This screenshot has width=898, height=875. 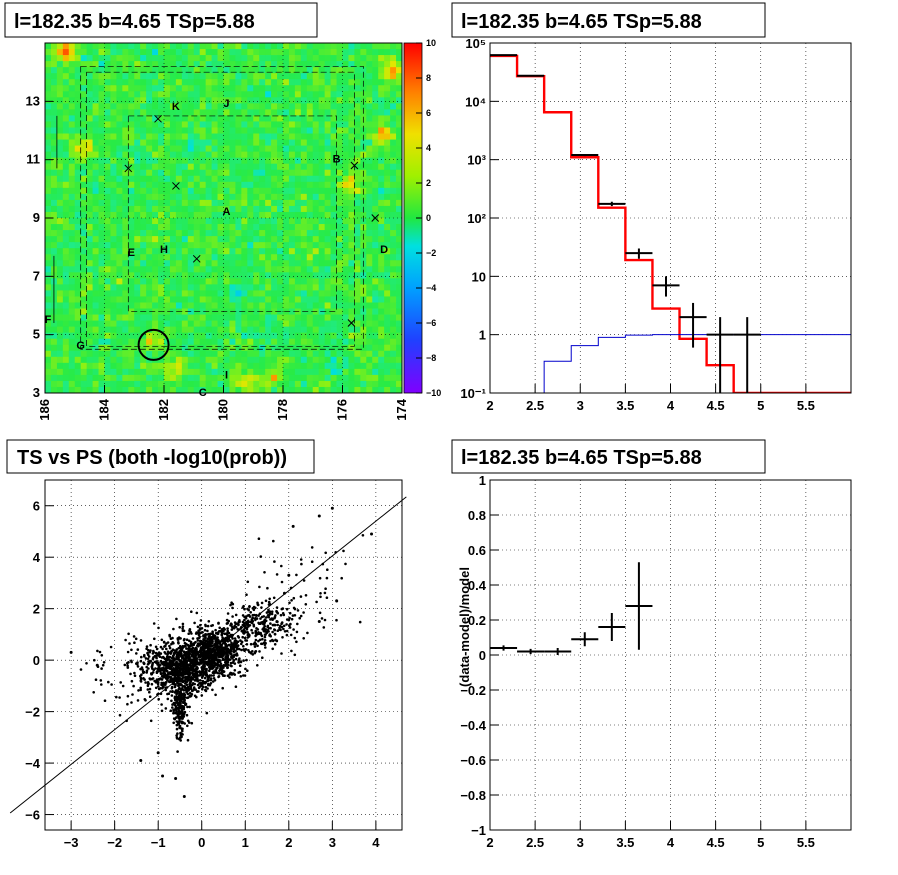 I want to click on x-tick-label: 178, so click(x=282, y=410).